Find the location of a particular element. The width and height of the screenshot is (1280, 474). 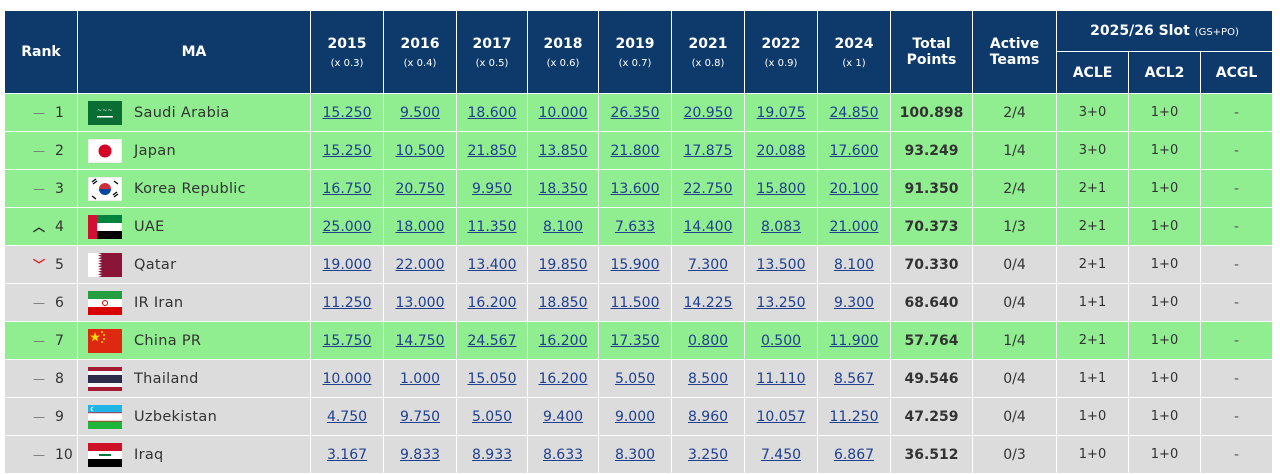

points-cell: 9.500 is located at coordinates (420, 112).